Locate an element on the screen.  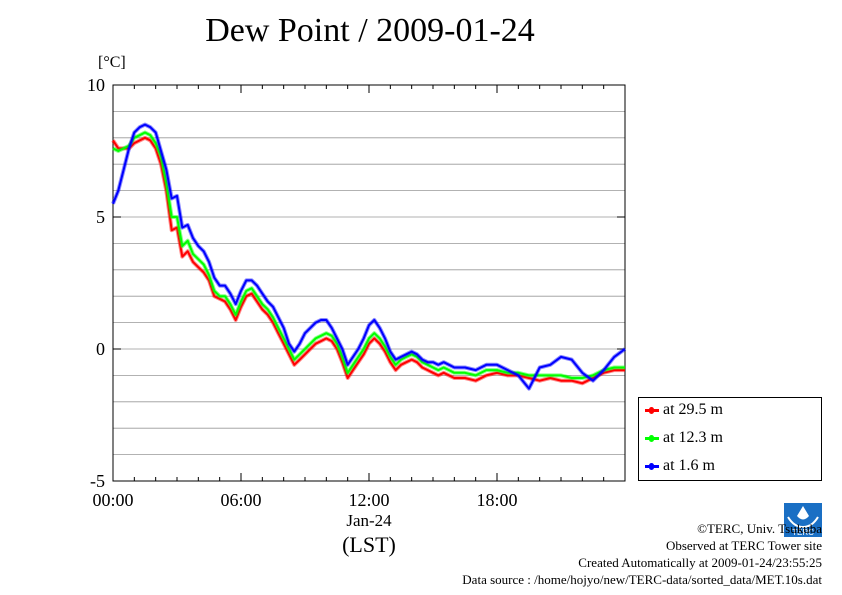
logo-text: TERC is located at coordinates (803, 532).